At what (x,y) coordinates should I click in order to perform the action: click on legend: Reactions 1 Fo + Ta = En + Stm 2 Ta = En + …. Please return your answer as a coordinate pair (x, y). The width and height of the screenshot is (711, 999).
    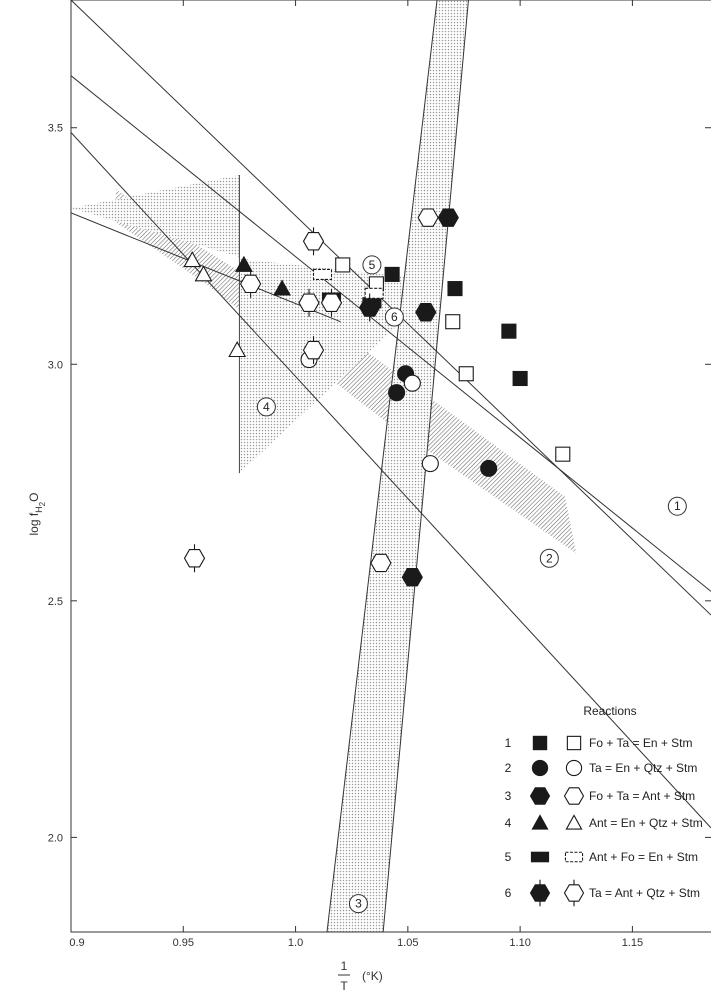
    Looking at the image, I should click on (604, 805).